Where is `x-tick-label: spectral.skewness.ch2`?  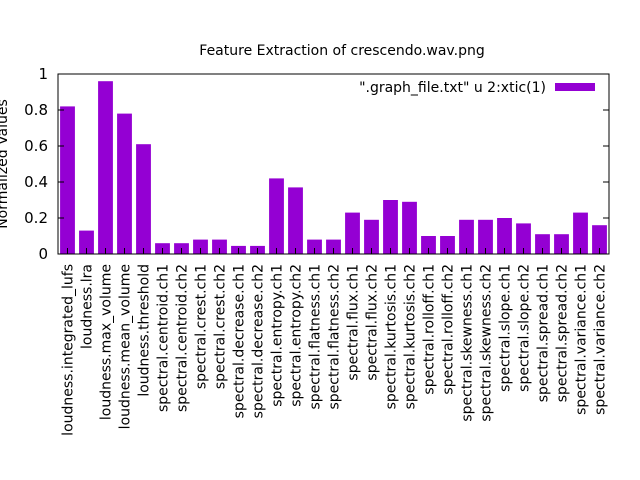
x-tick-label: spectral.skewness.ch2 is located at coordinates (487, 343).